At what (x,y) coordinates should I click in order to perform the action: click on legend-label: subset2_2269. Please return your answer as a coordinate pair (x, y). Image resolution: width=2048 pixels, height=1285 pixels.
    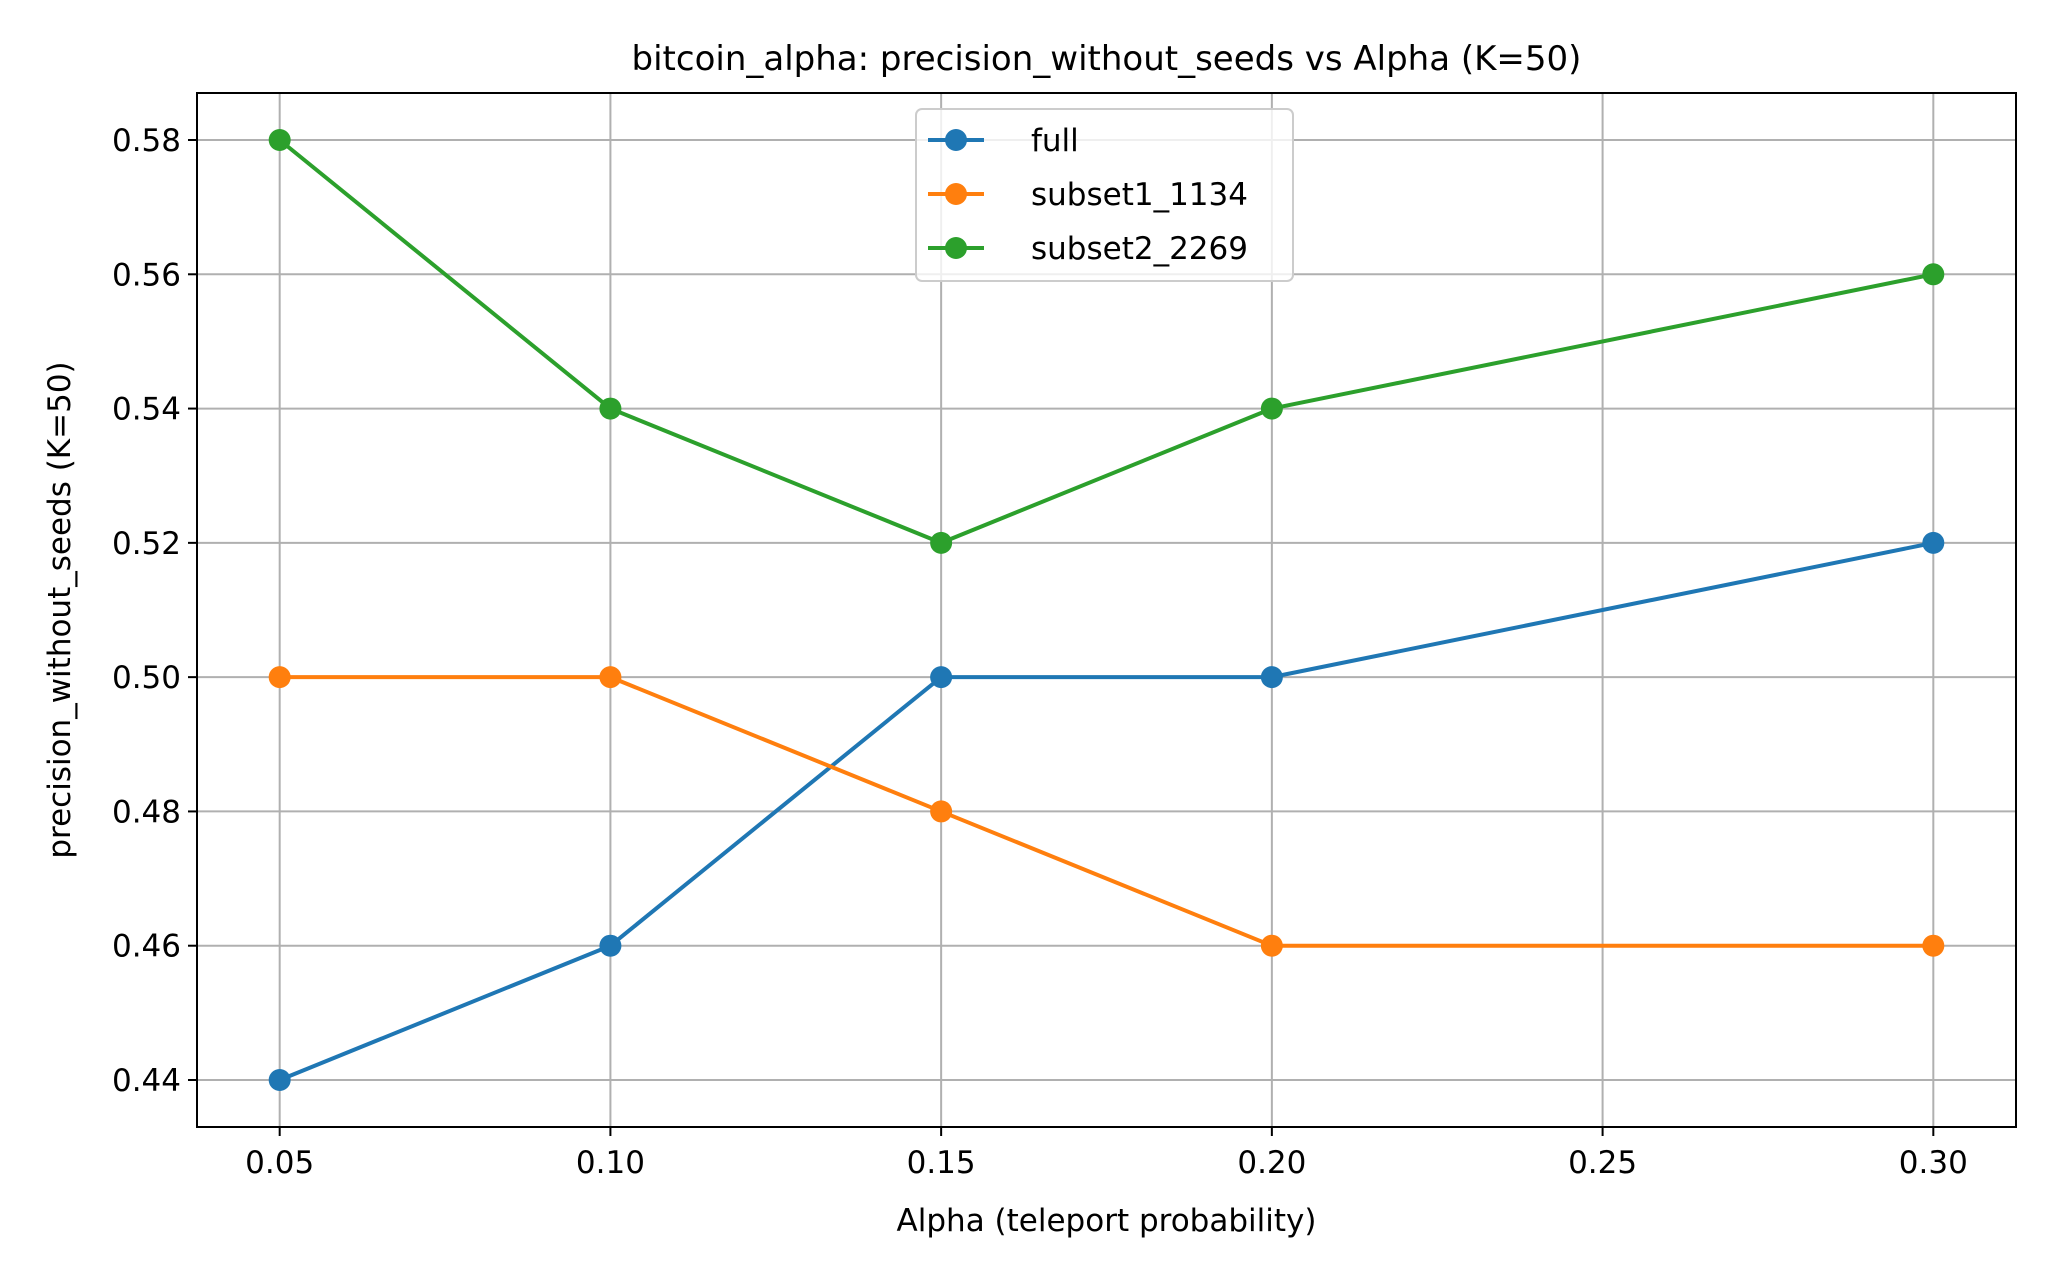
    Looking at the image, I should click on (1139, 249).